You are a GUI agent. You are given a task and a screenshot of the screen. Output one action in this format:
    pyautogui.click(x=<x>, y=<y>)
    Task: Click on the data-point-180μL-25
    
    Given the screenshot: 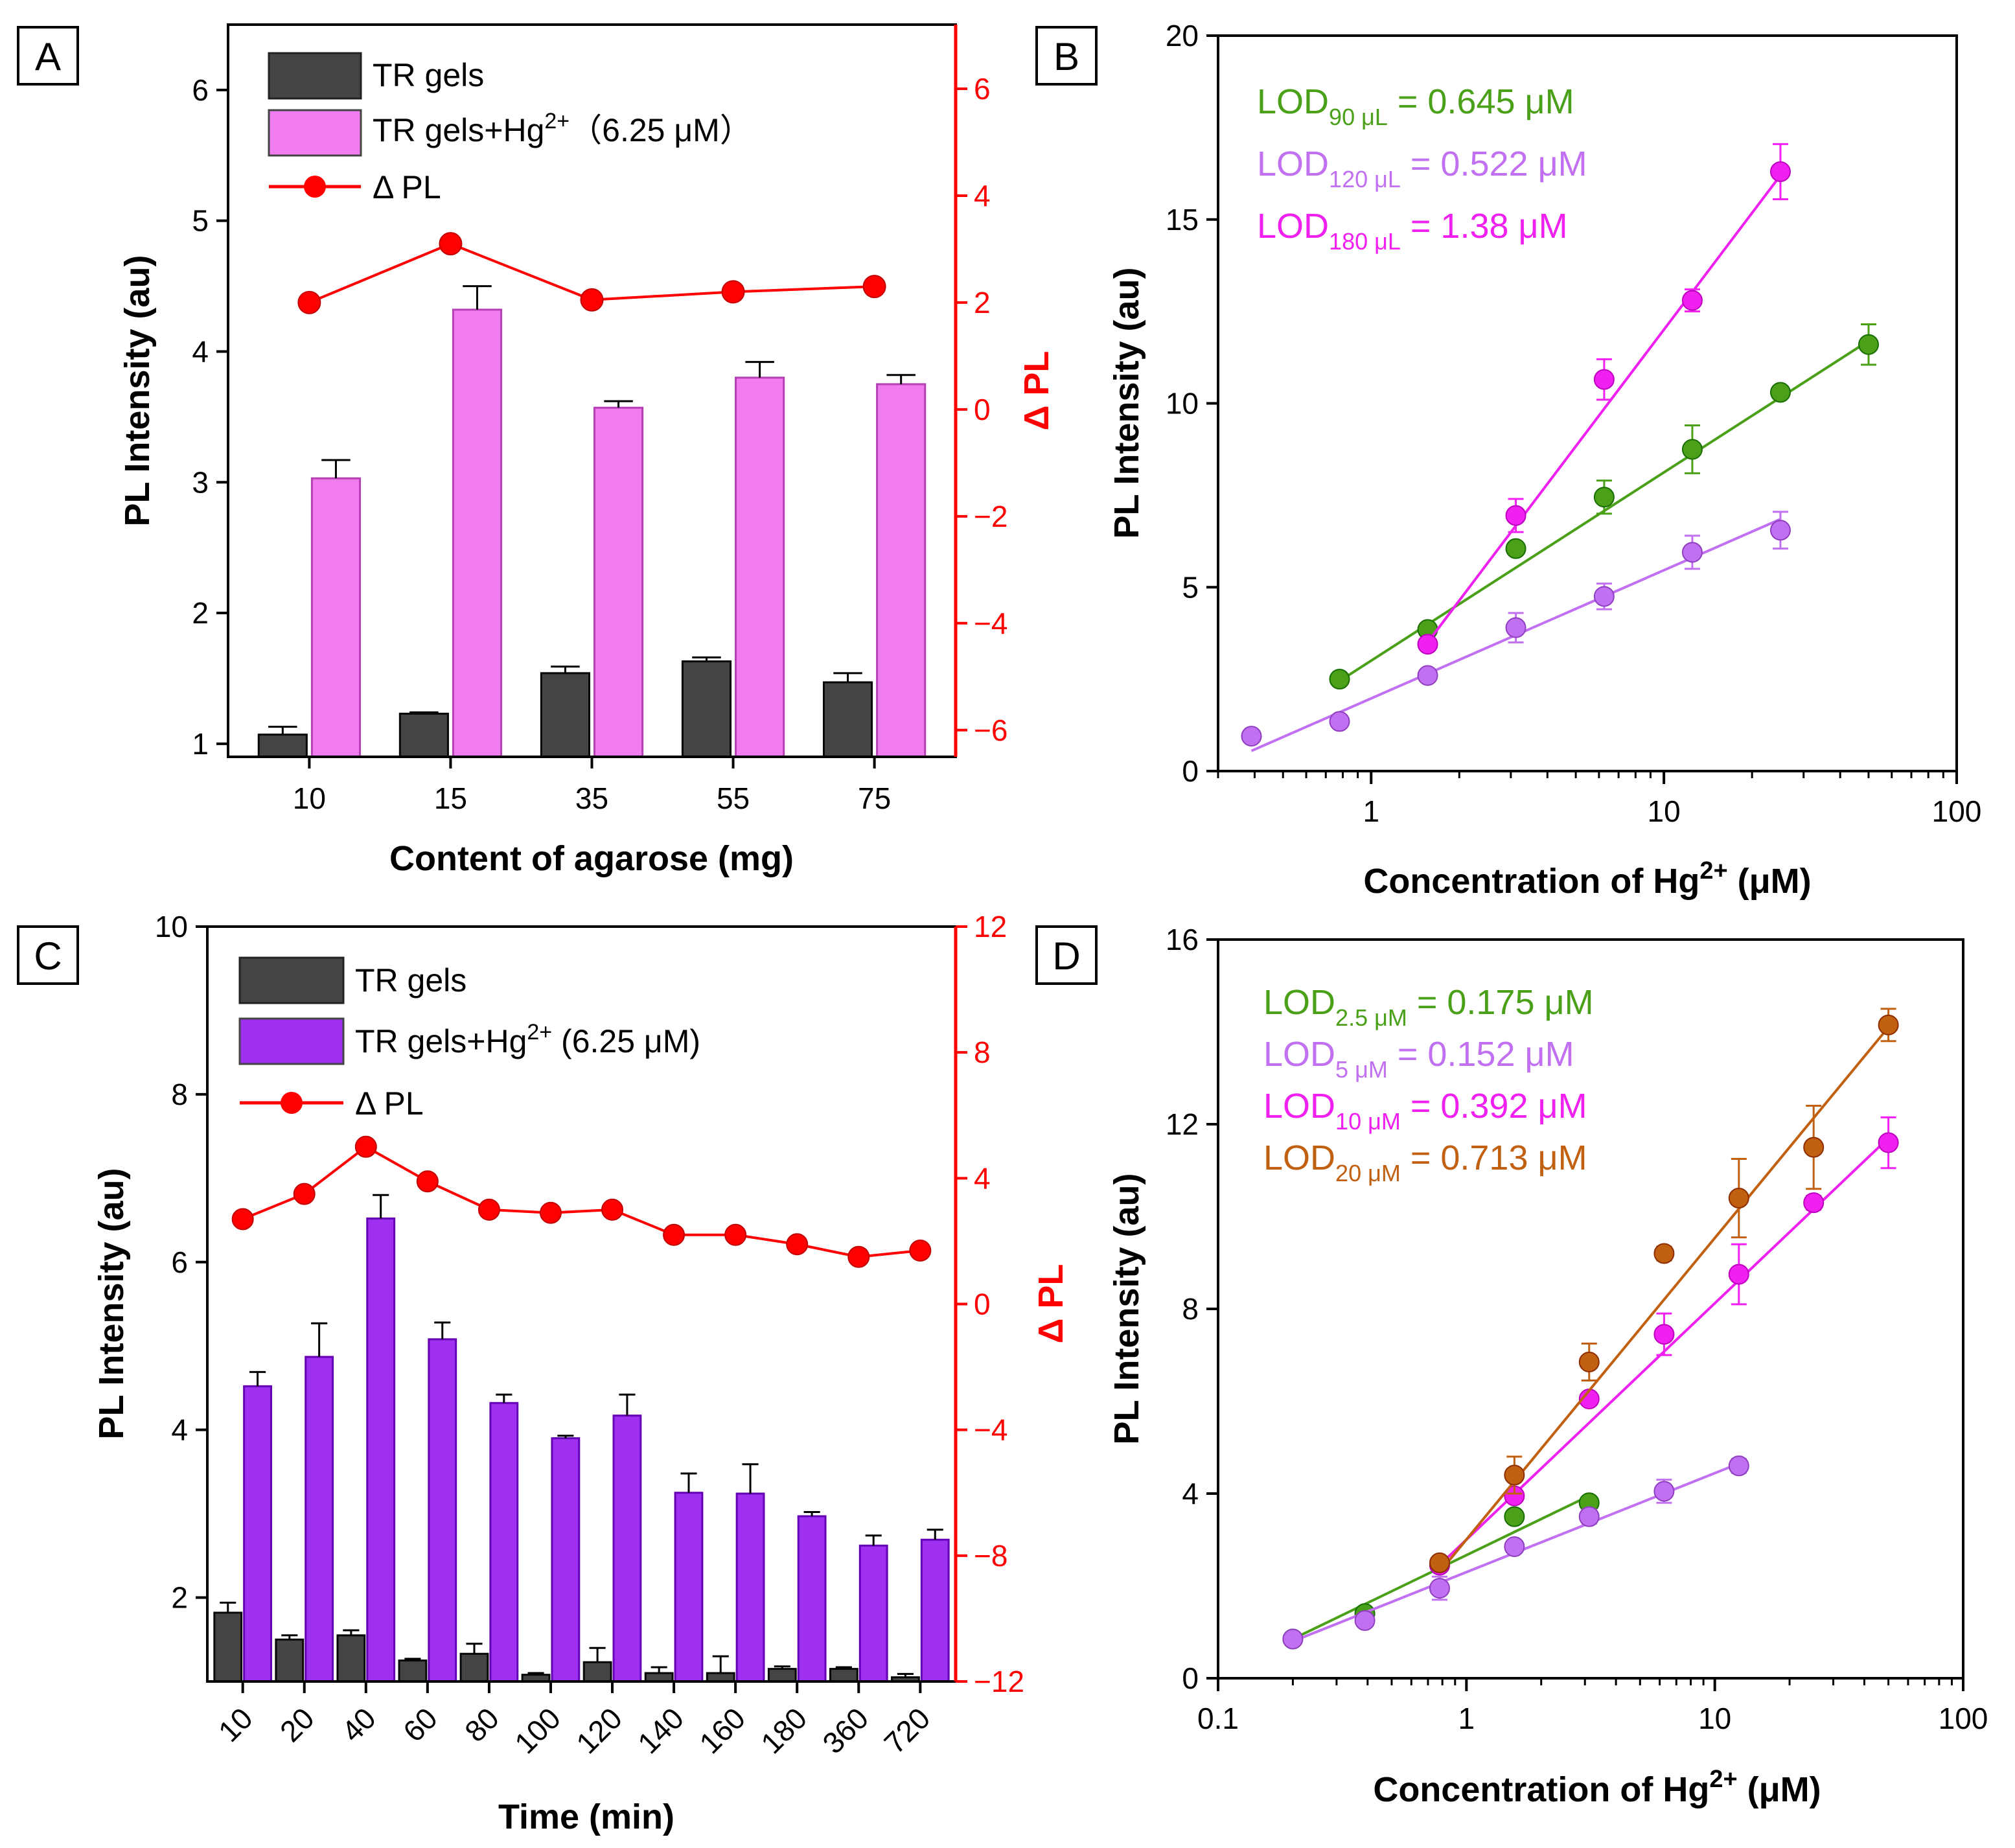 What is the action you would take?
    pyautogui.click(x=1780, y=172)
    